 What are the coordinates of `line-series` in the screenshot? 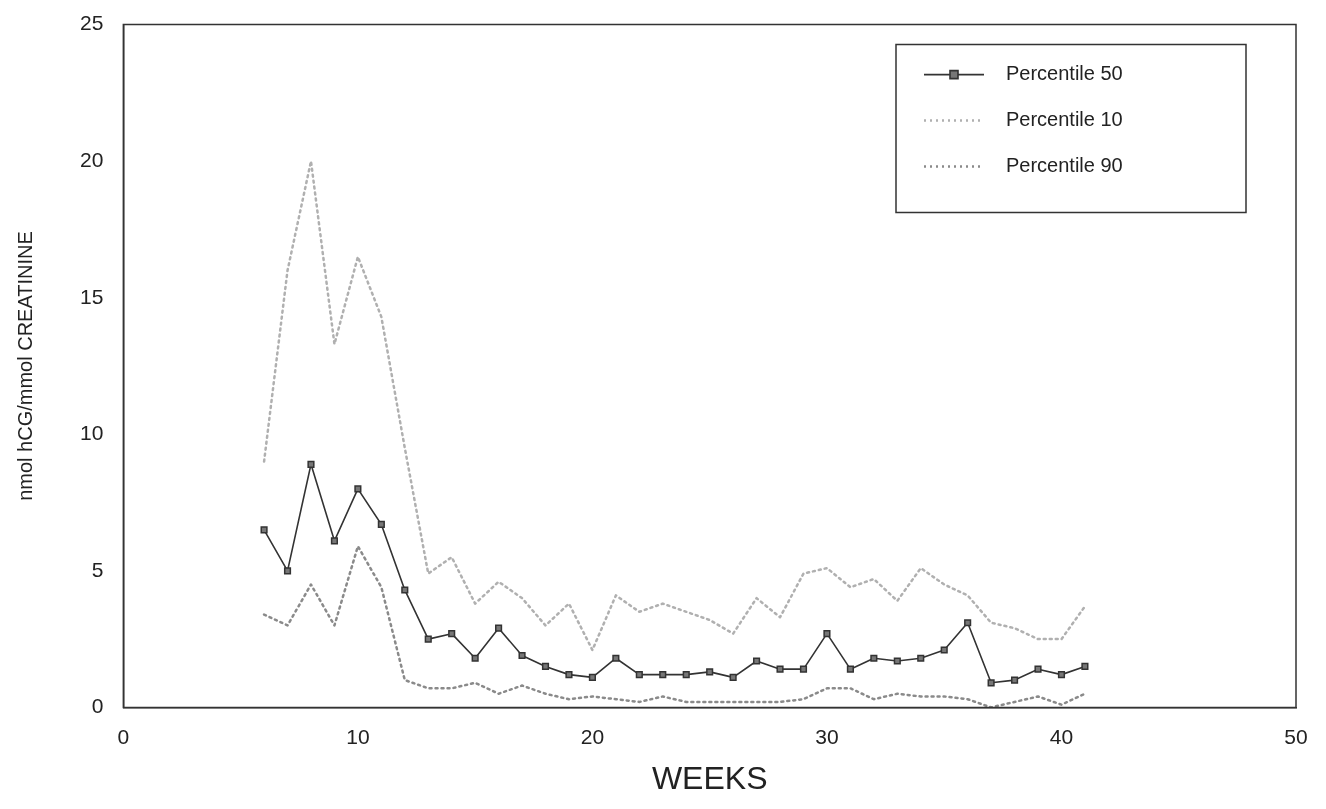 It's located at (674, 626).